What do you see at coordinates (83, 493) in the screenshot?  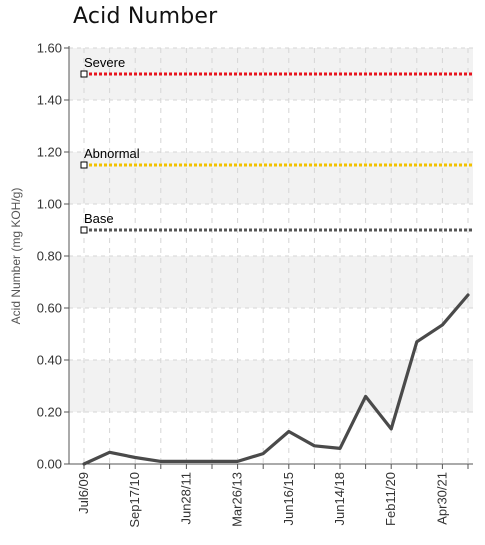 I see `x-tick-label: Jul6/09` at bounding box center [83, 493].